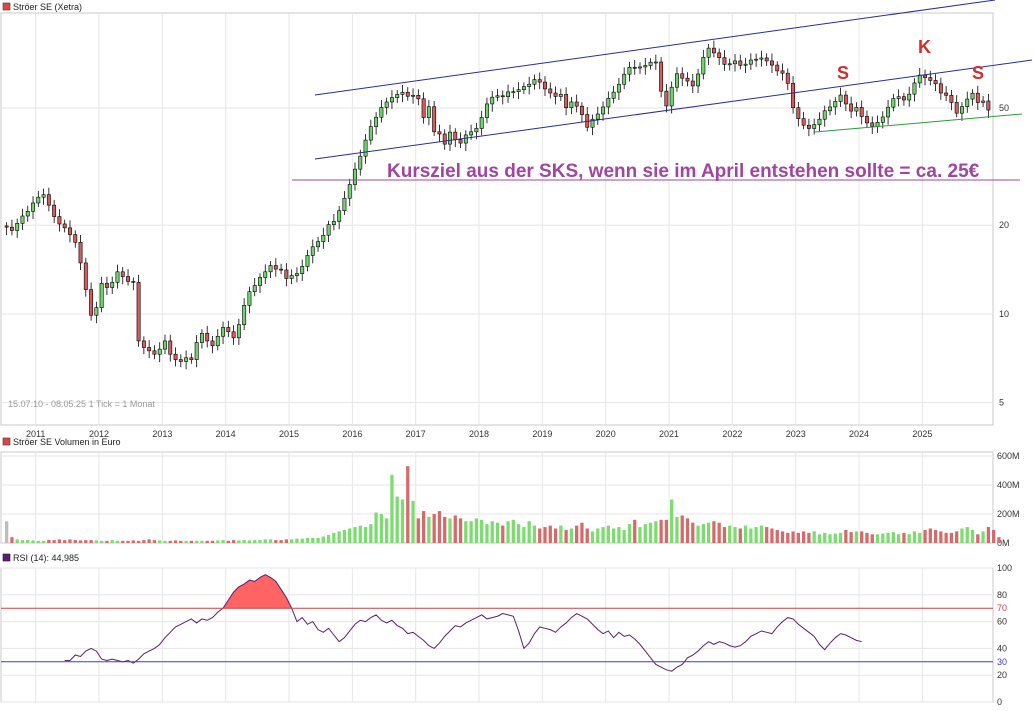  What do you see at coordinates (226, 434) in the screenshot?
I see `x-tick-label: 2014` at bounding box center [226, 434].